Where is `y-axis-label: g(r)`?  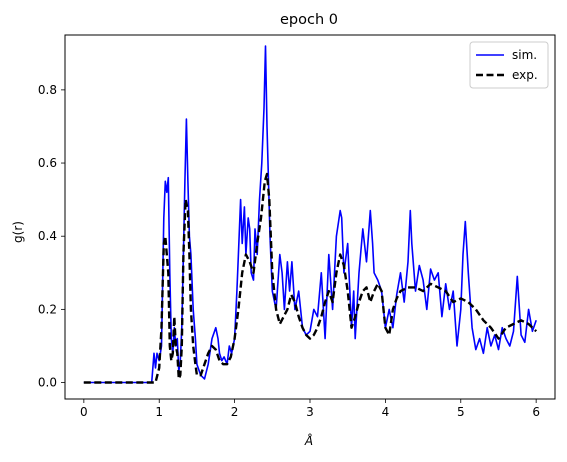
y-axis-label: g(r) is located at coordinates (18, 232).